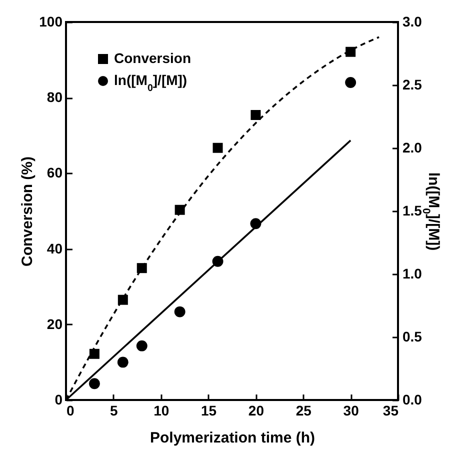 This screenshot has height=457, width=455. What do you see at coordinates (412, 274) in the screenshot?
I see `y2-tick-label: 1.0` at bounding box center [412, 274].